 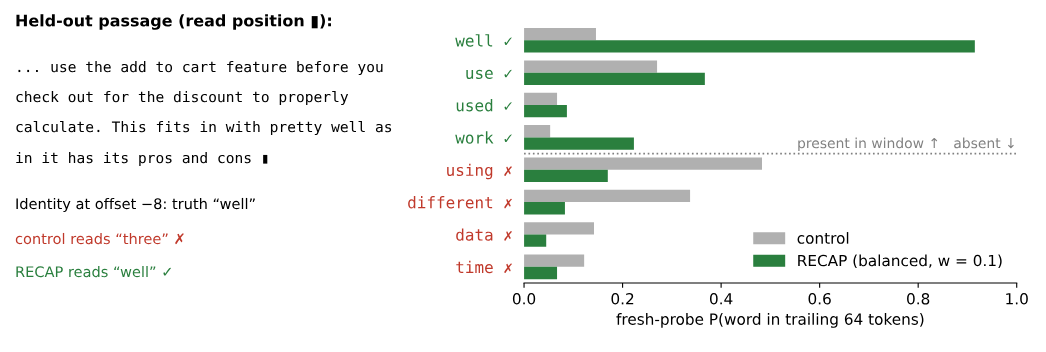 What do you see at coordinates (819, 299) in the screenshot?
I see `x-tick-label: 0.6` at bounding box center [819, 299].